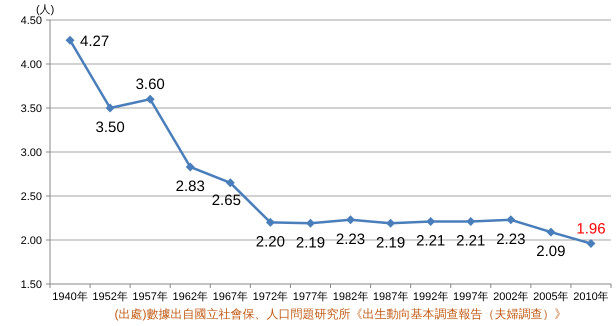 The height and width of the screenshot is (326, 616). What do you see at coordinates (230, 297) in the screenshot?
I see `x-tick-label: 1967年` at bounding box center [230, 297].